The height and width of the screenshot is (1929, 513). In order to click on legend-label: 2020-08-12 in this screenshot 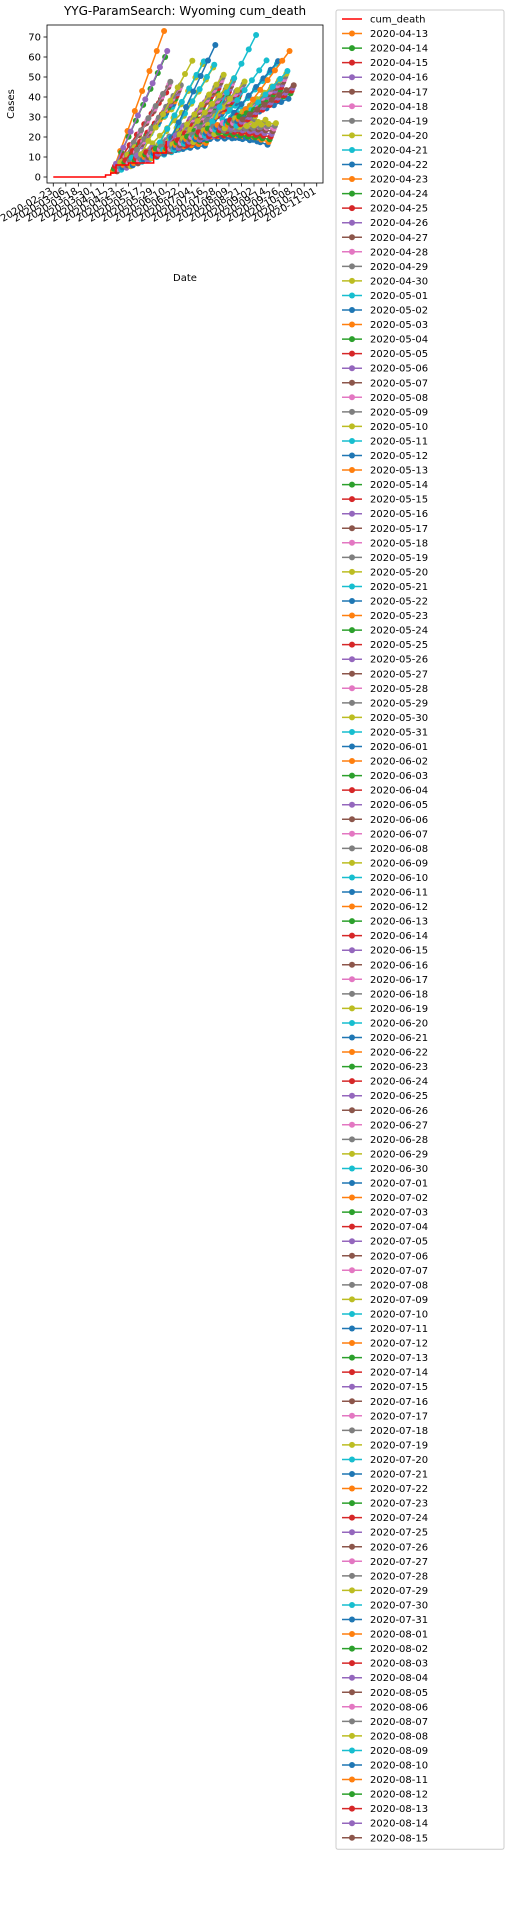, I will do `click(399, 1795)`.